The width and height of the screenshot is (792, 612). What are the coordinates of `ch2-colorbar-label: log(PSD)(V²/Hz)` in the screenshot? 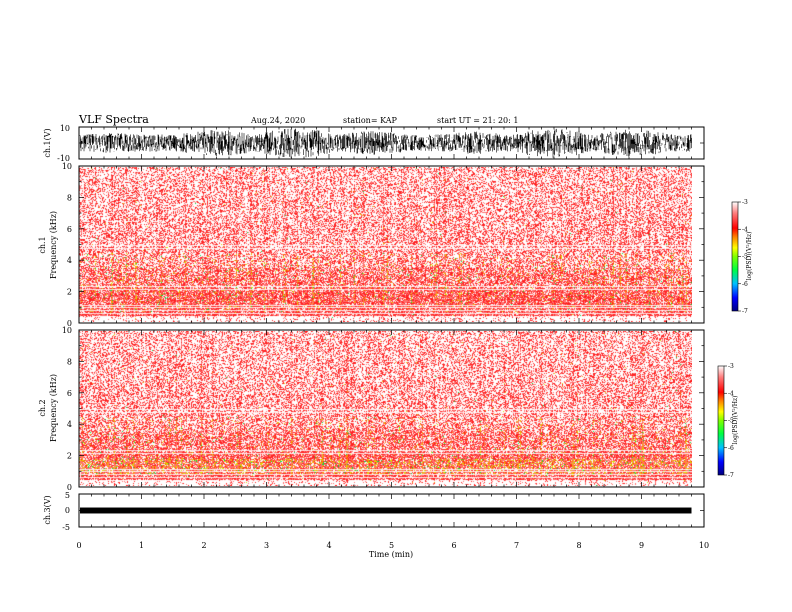 It's located at (735, 420).